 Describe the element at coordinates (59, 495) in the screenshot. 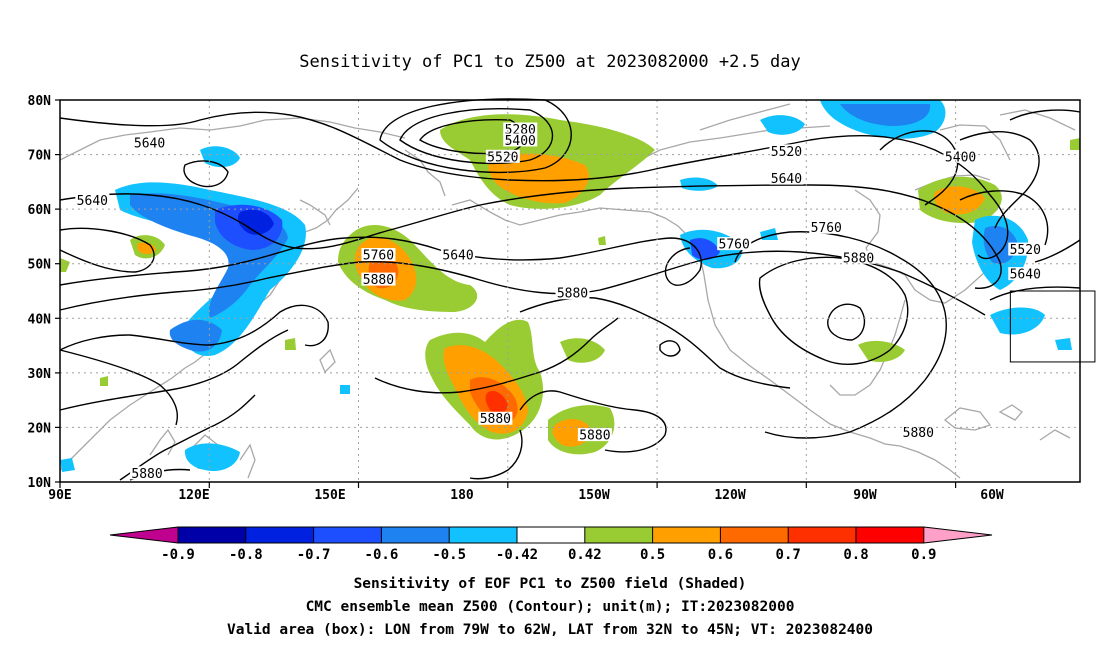

I see `lon-tick-label: 90E` at that location.